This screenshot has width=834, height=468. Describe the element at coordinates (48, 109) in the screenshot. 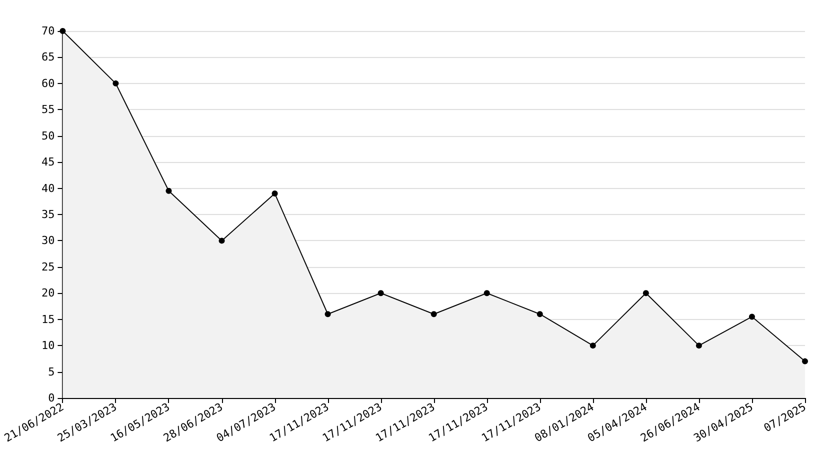

I see `y-tick-label: 55` at that location.